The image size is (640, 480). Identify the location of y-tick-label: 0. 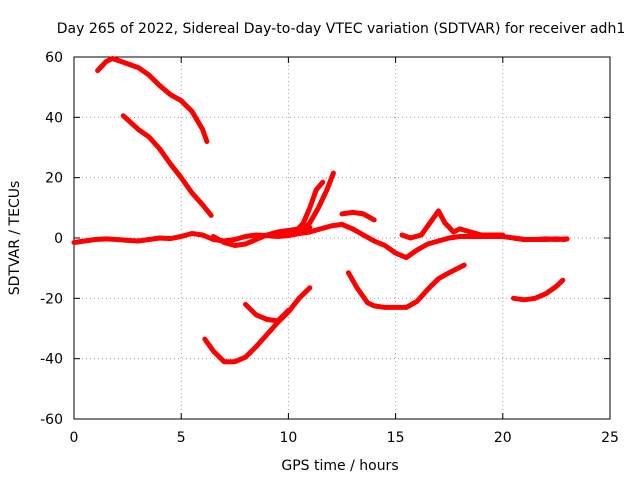
(58, 239).